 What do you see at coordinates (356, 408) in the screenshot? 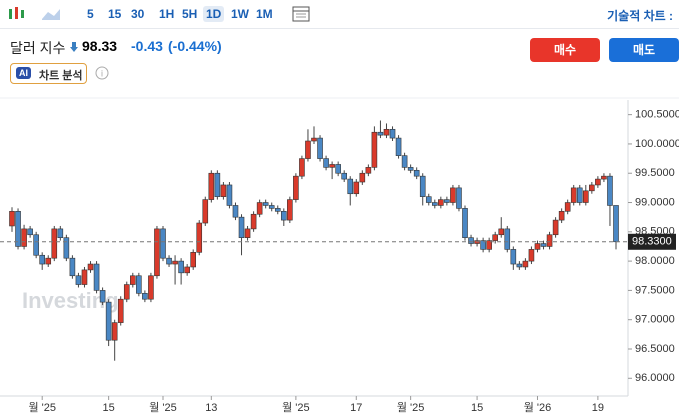
I see `x-tick-label: 17` at bounding box center [356, 408].